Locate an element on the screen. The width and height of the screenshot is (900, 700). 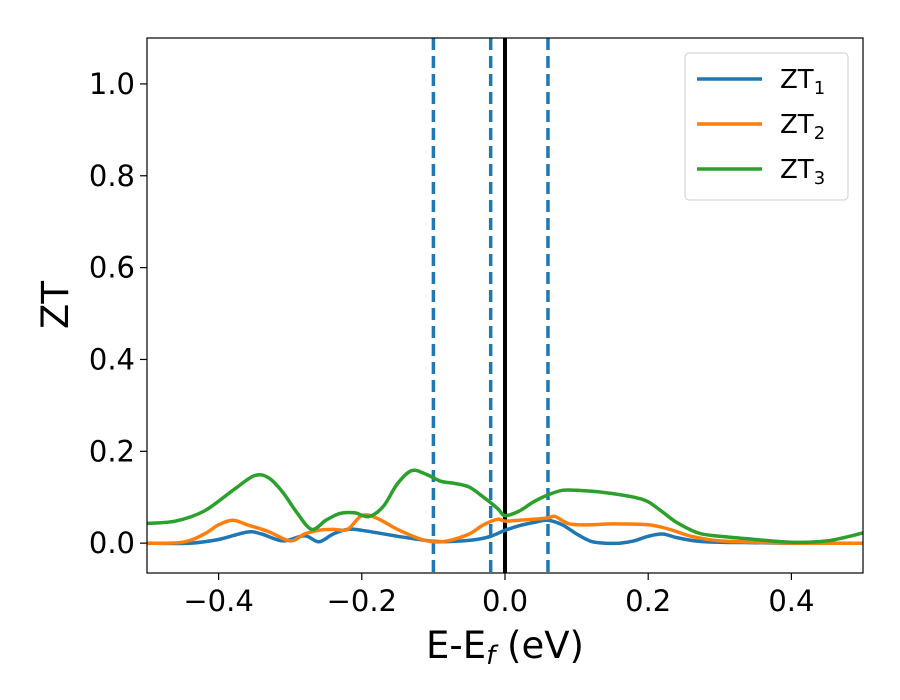
x-axis-title-main: E-E is located at coordinates (456, 645).